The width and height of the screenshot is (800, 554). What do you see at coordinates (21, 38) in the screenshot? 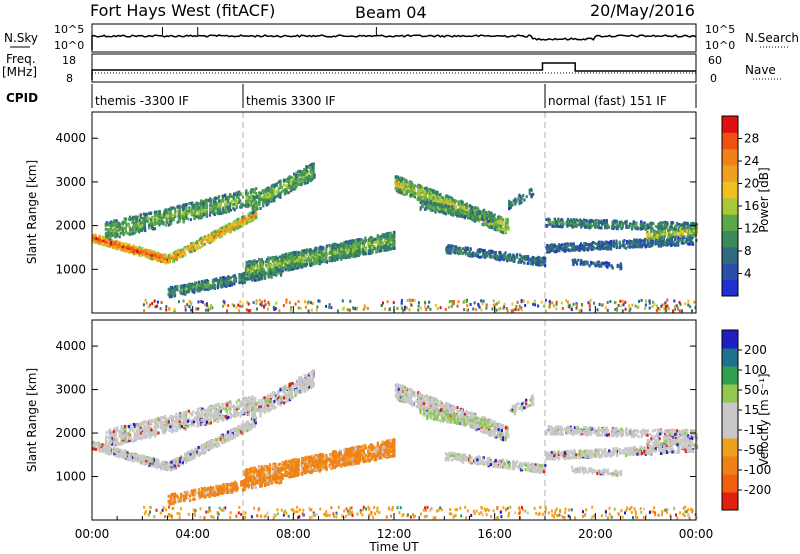
I see `nsky-label: N.Sky` at bounding box center [21, 38].